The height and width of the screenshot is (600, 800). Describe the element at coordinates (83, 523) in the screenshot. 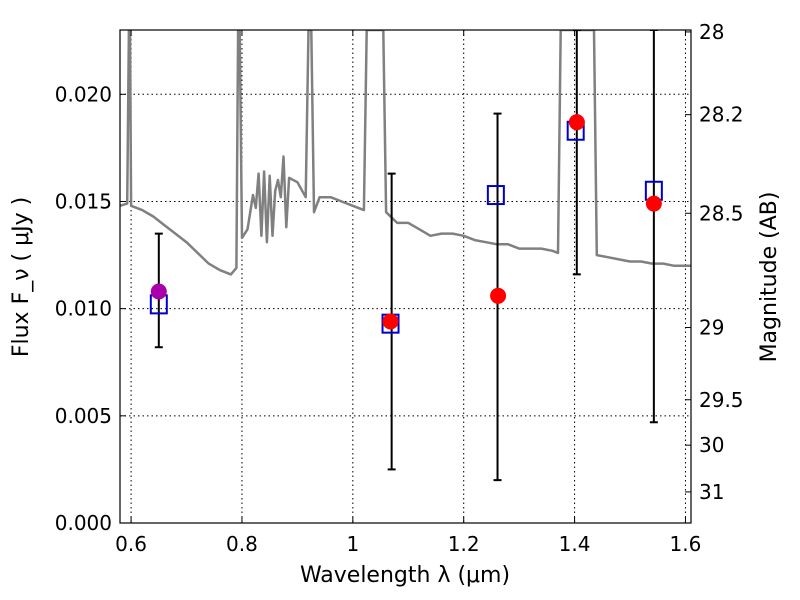

I see `y-tick-label: 0.000` at that location.